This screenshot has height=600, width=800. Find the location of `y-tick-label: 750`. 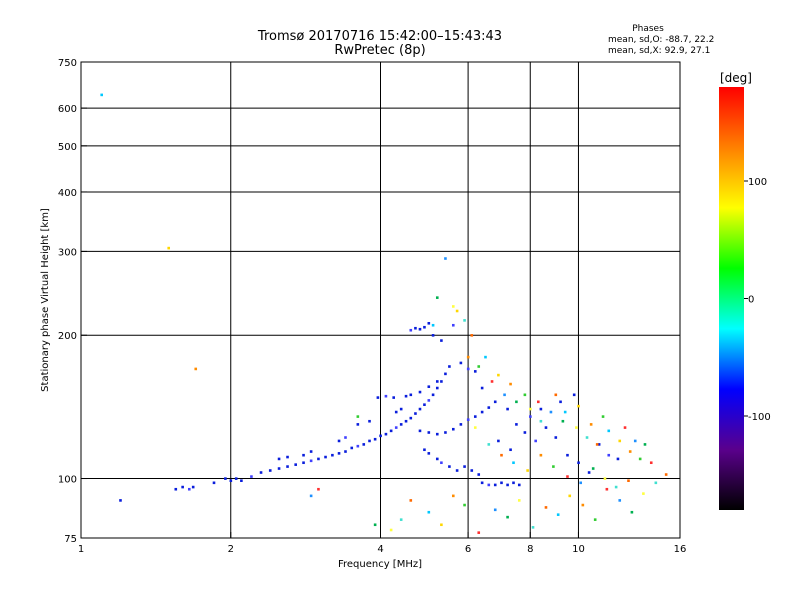

y-tick-label: 750 is located at coordinates (67, 63).